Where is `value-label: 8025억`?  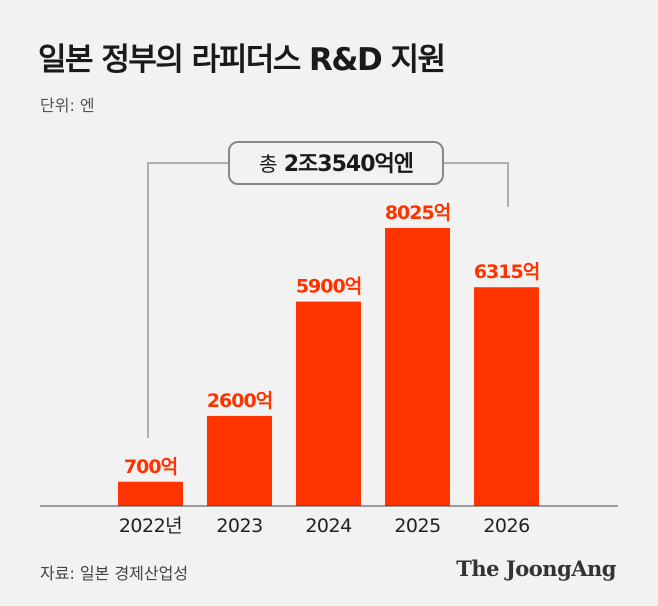 value-label: 8025억 is located at coordinates (417, 213).